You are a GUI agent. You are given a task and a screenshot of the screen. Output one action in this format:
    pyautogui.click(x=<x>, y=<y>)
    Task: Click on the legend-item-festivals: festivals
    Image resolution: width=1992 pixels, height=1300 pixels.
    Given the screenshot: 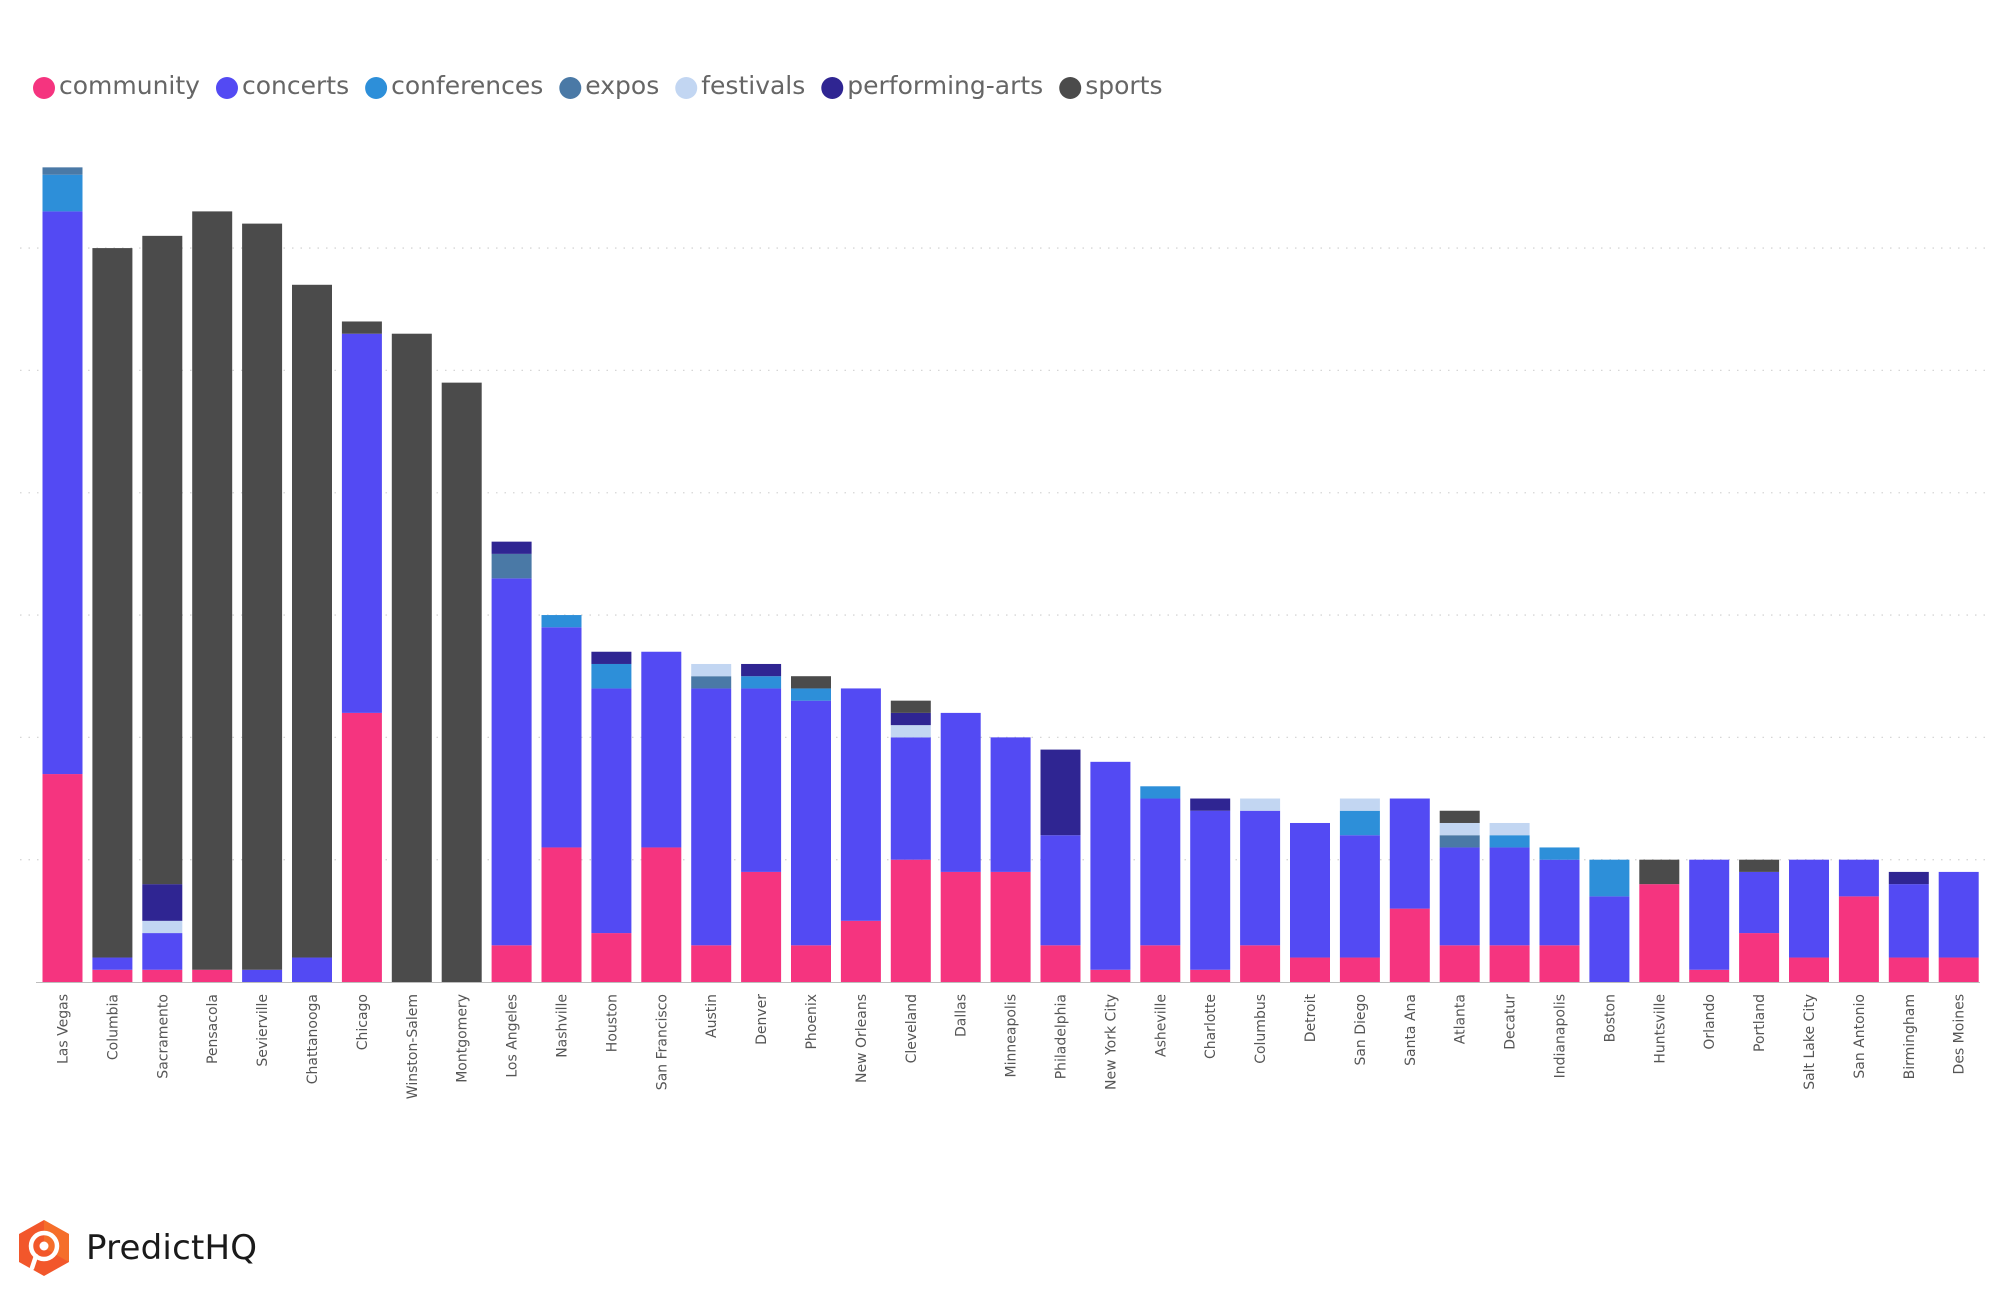 What is the action you would take?
    pyautogui.click(x=740, y=85)
    